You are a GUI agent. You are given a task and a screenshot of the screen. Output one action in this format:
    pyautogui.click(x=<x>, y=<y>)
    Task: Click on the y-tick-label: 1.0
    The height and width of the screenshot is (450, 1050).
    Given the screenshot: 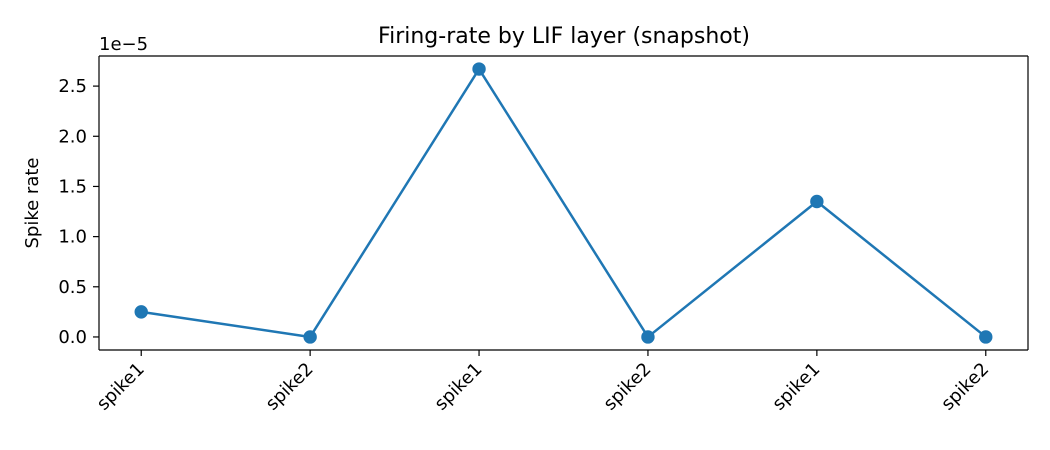 What is the action you would take?
    pyautogui.click(x=72, y=237)
    